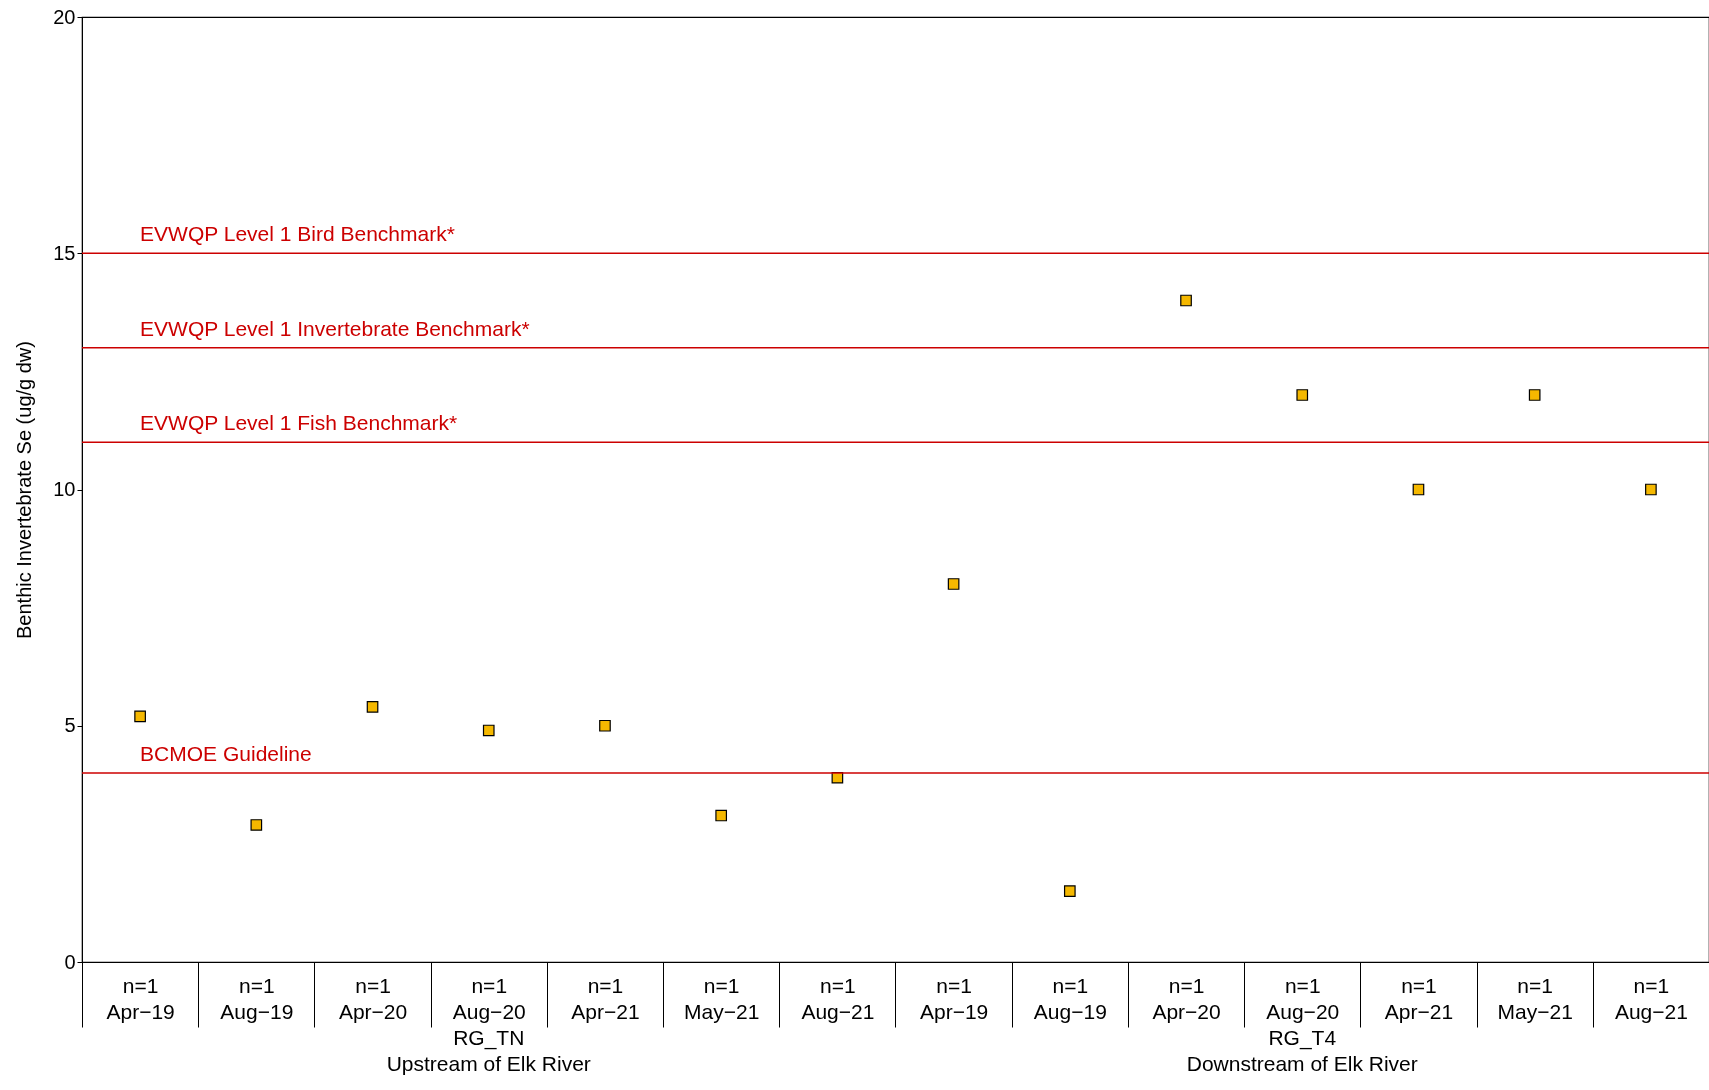 The width and height of the screenshot is (1709, 1090). Describe the element at coordinates (299, 423) in the screenshot. I see `ref-line-label: EVWQP Level 1 Fish Benchmark*` at that location.